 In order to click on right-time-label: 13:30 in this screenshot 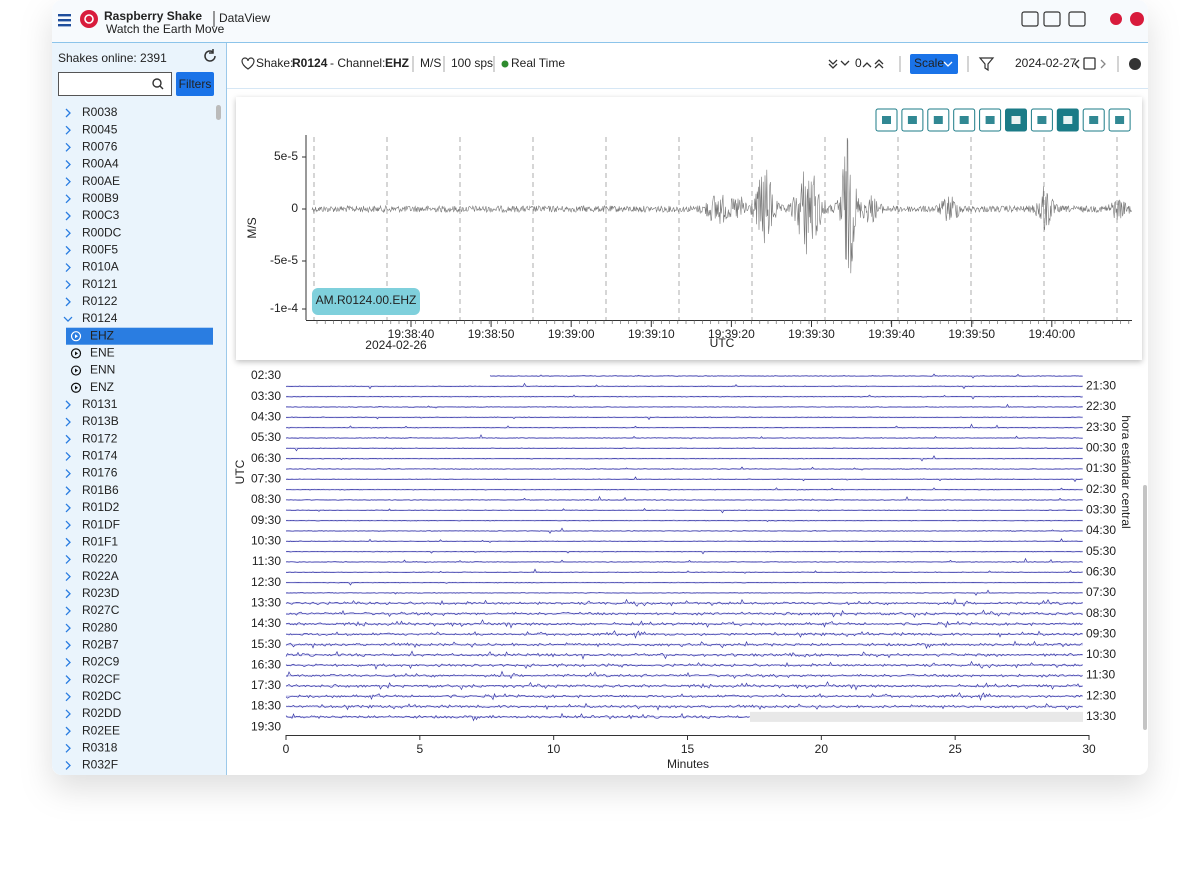, I will do `click(1101, 716)`.